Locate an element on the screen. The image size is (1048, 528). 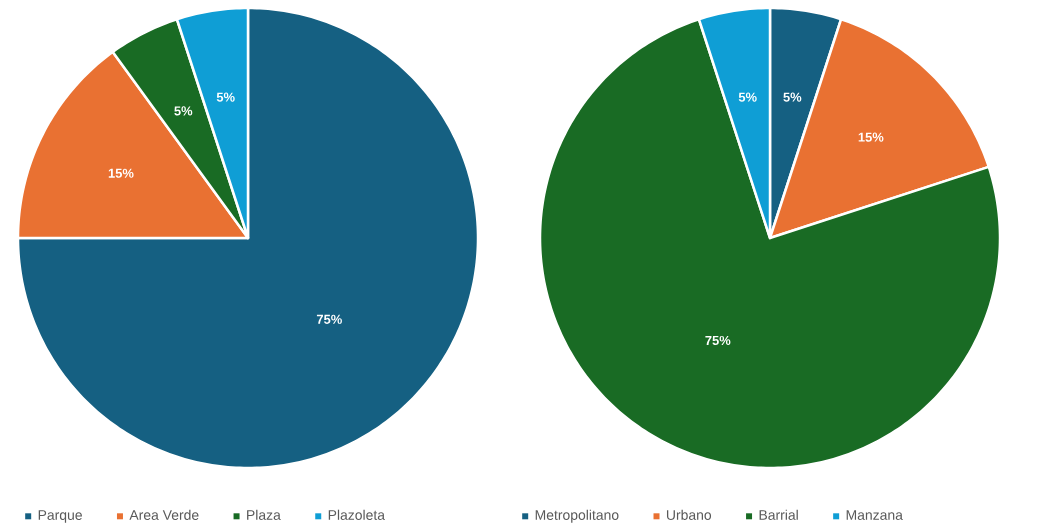
legend-label: Area Verde is located at coordinates (164, 514).